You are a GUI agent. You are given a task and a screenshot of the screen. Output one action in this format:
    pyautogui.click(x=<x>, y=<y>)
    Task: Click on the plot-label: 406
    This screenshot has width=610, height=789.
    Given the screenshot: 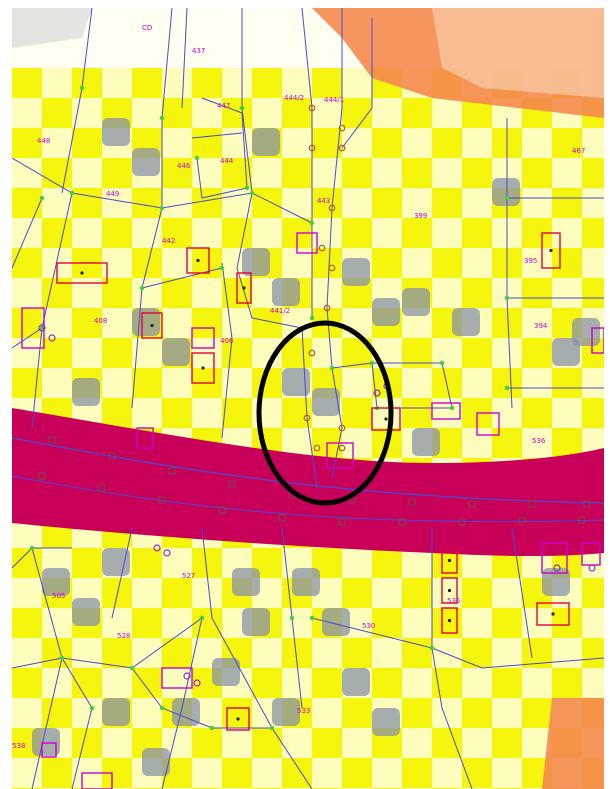 What is the action you would take?
    pyautogui.click(x=227, y=341)
    